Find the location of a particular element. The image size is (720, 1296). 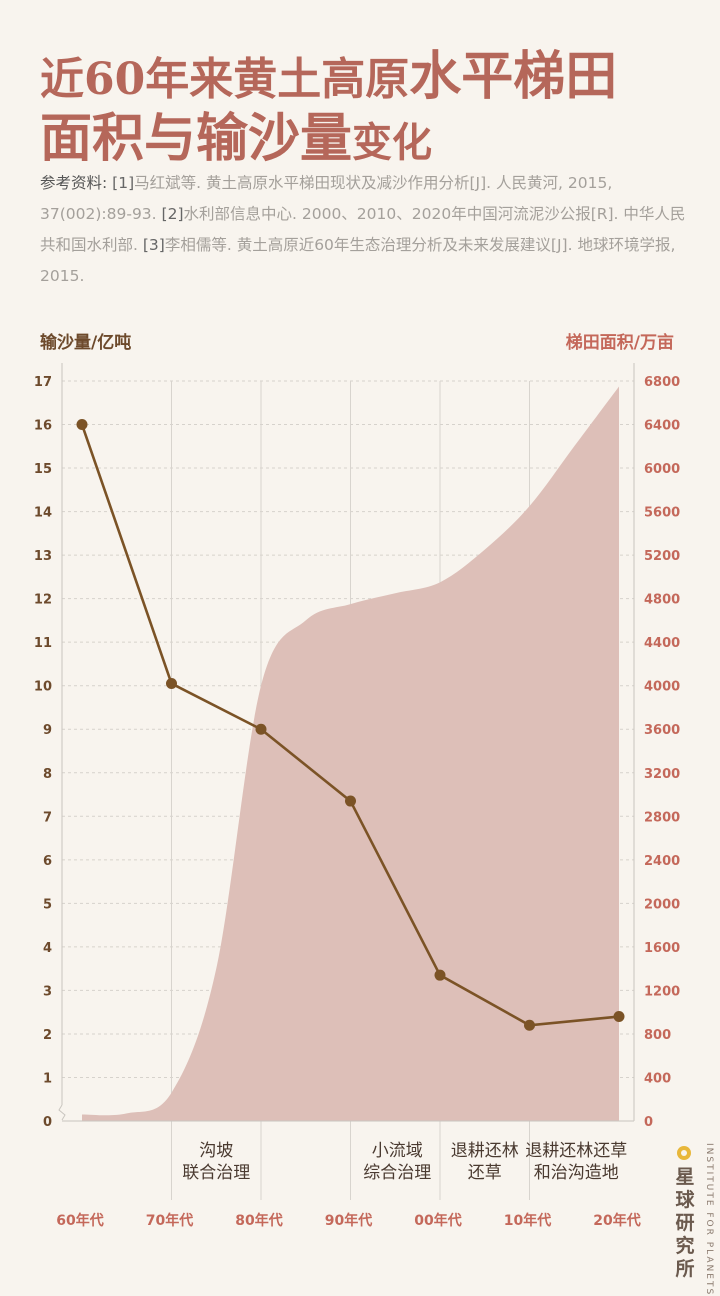

left-tick-label: 2 is located at coordinates (47, 1035).